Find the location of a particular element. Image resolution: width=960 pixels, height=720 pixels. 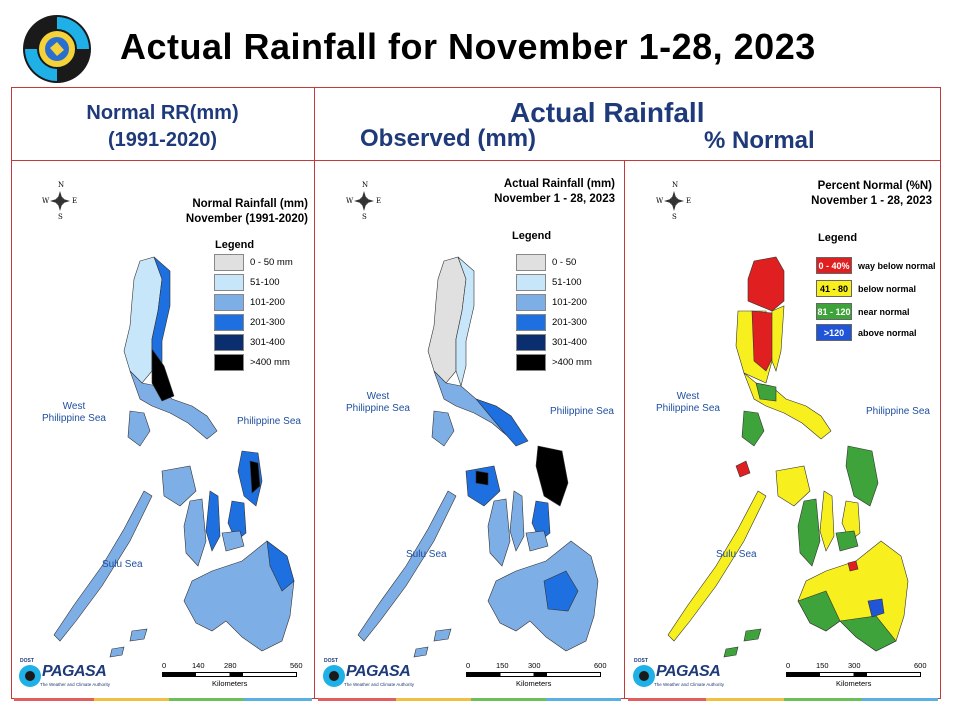

legend-label: 51-100 is located at coordinates (567, 282).